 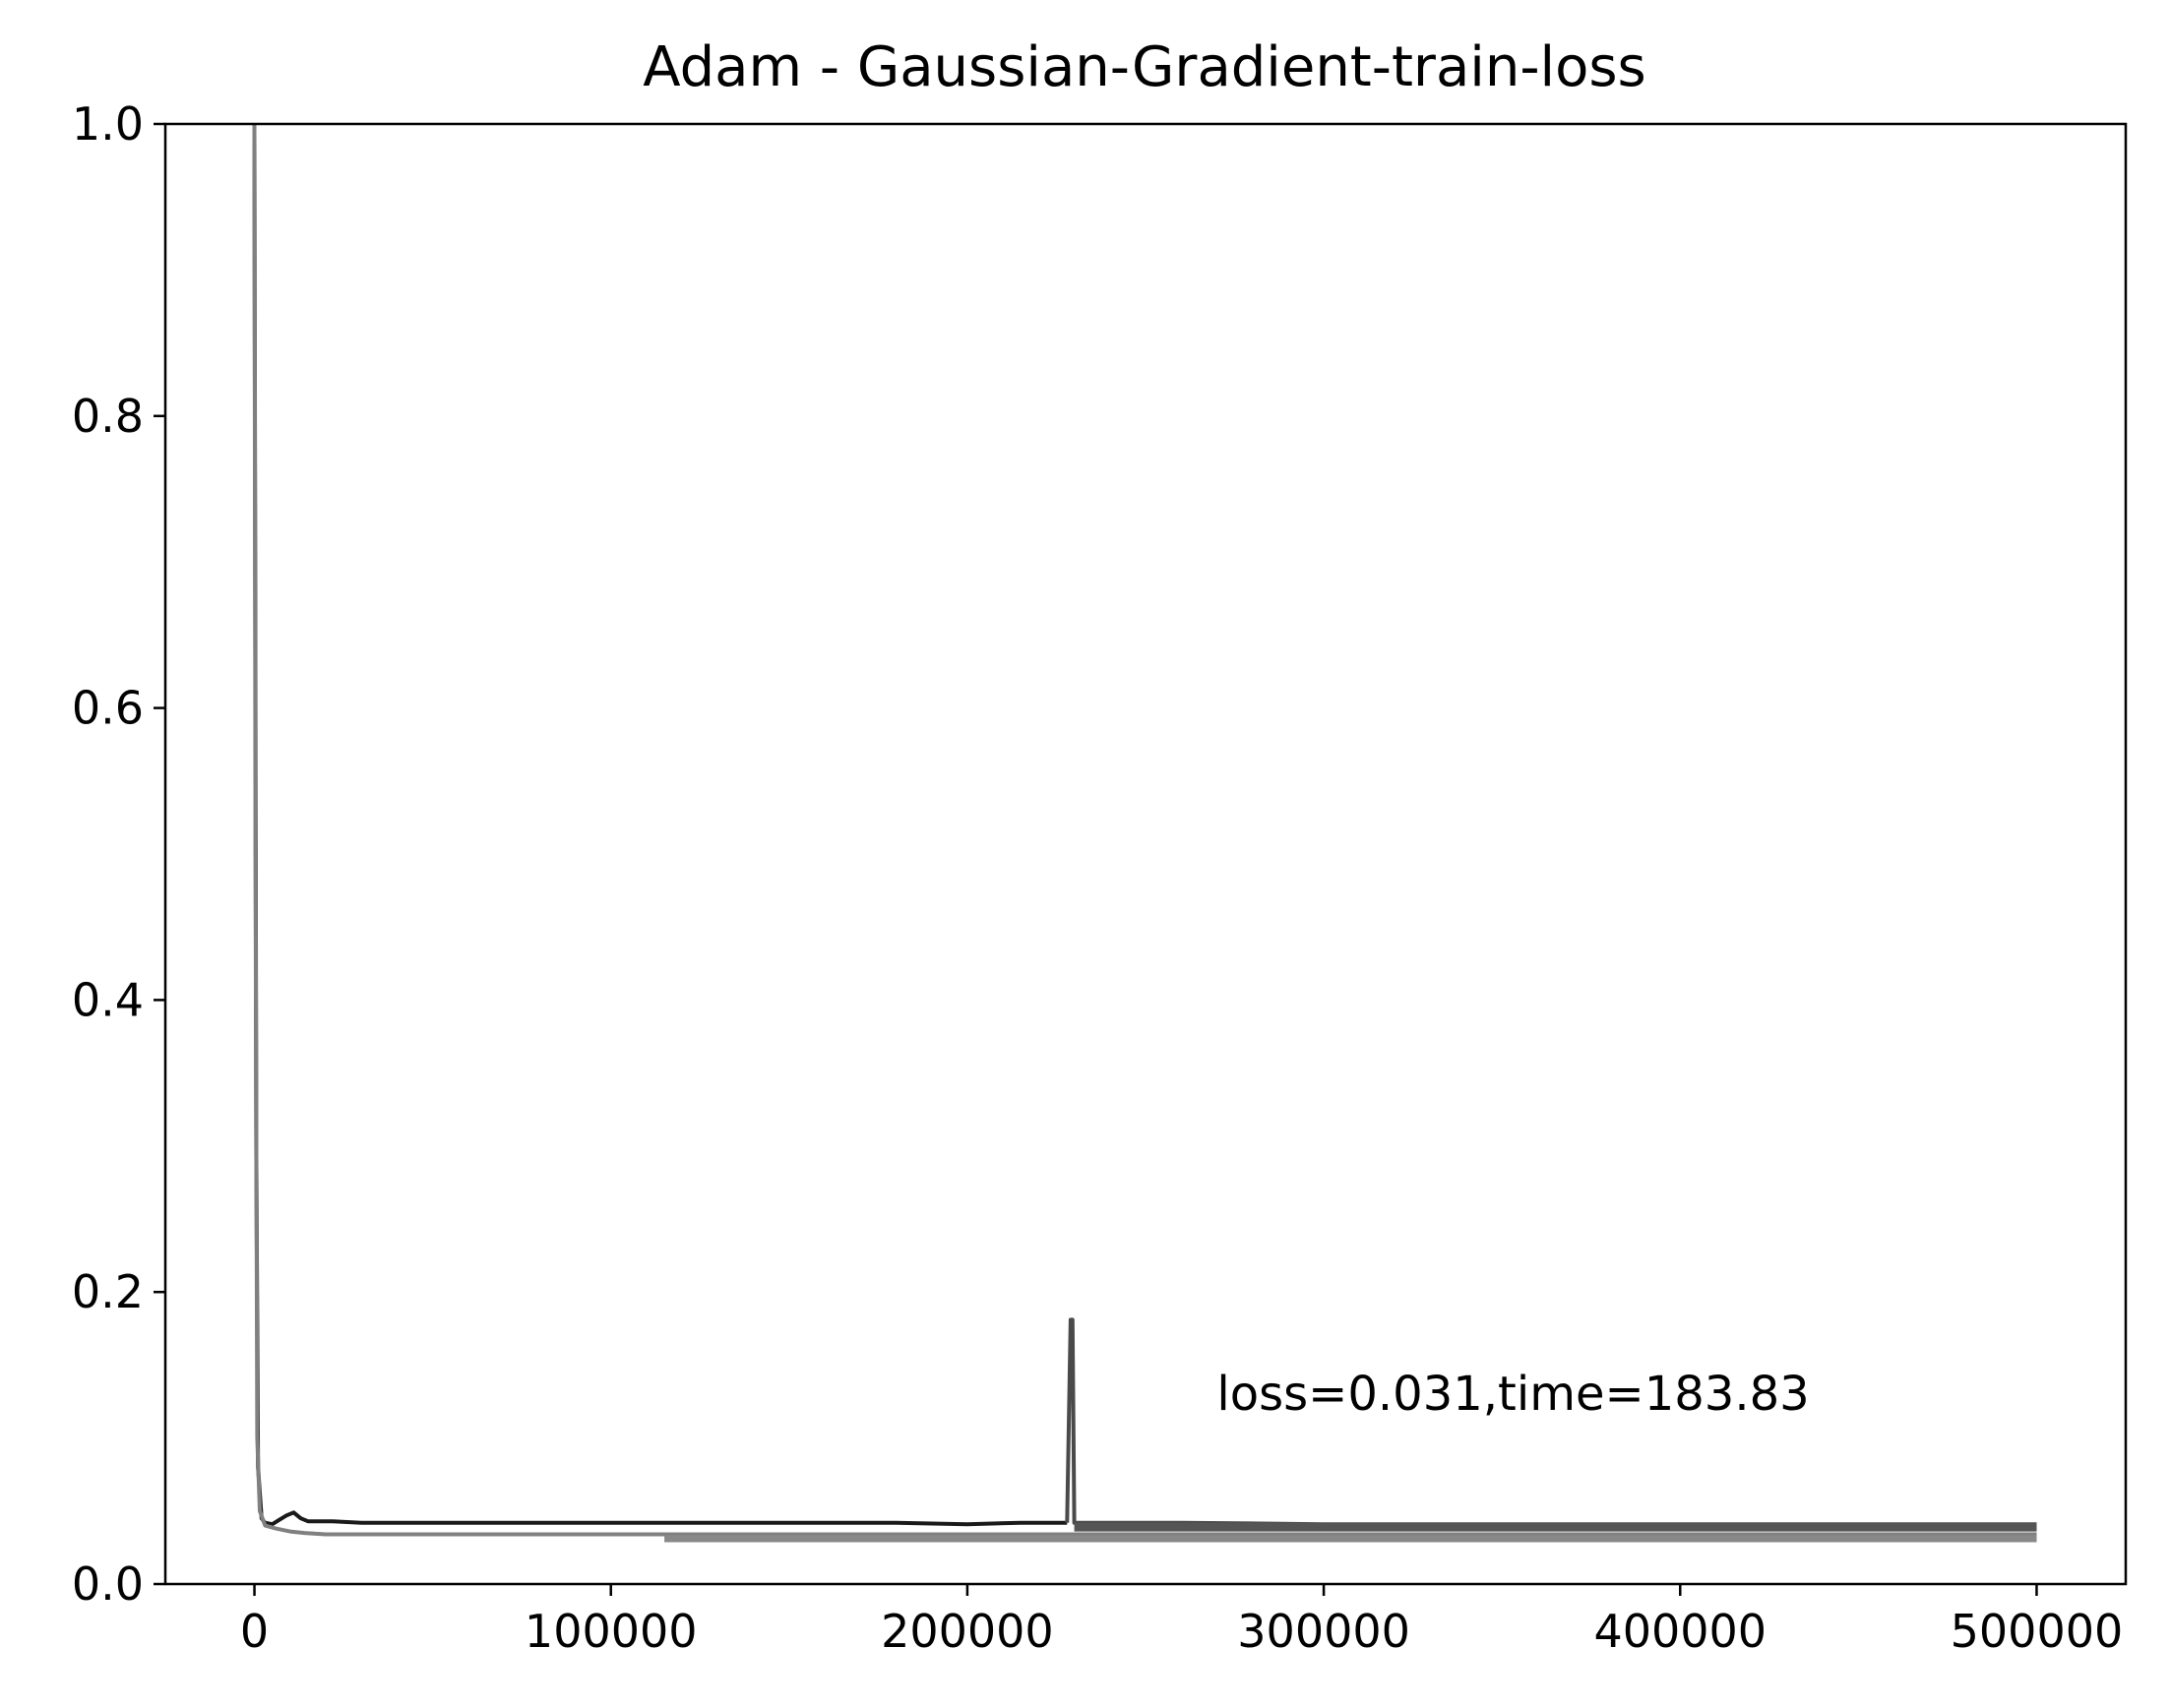 What do you see at coordinates (118, 854) in the screenshot?
I see `y-axis: 0.0 0.2 0.4 0.6 0.8 1.0` at bounding box center [118, 854].